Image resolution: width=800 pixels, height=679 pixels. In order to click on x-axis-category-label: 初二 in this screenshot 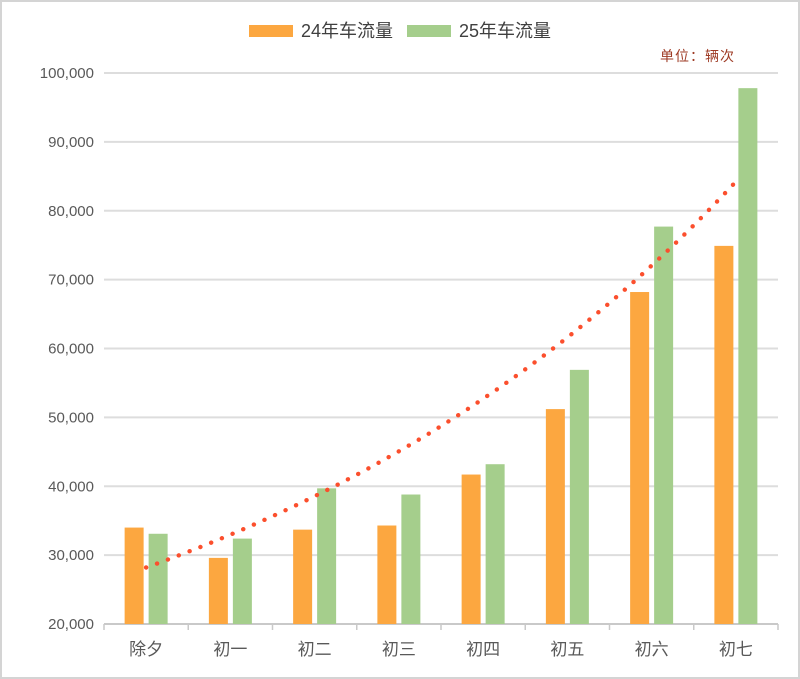, I will do `click(315, 649)`.